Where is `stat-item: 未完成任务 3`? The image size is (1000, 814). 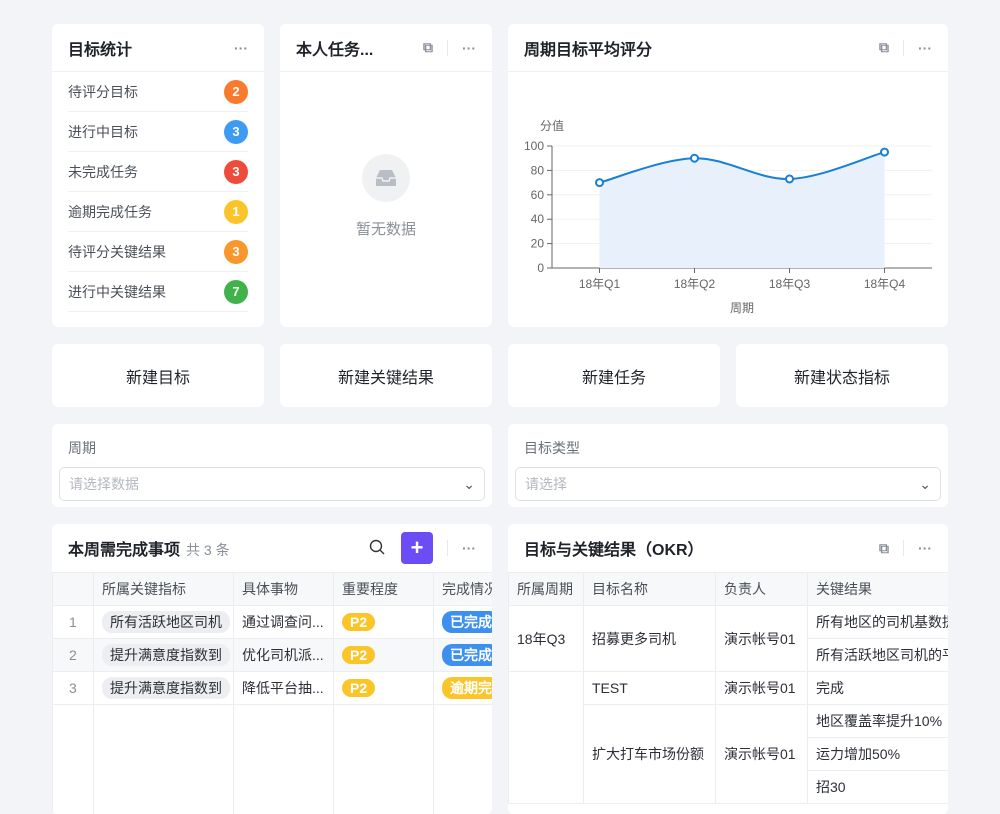
stat-item: 未完成任务 3 is located at coordinates (158, 172).